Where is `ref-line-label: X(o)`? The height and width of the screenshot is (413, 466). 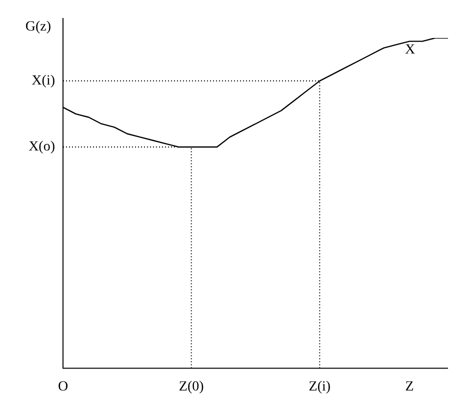 ref-line-label: X(o) is located at coordinates (42, 147).